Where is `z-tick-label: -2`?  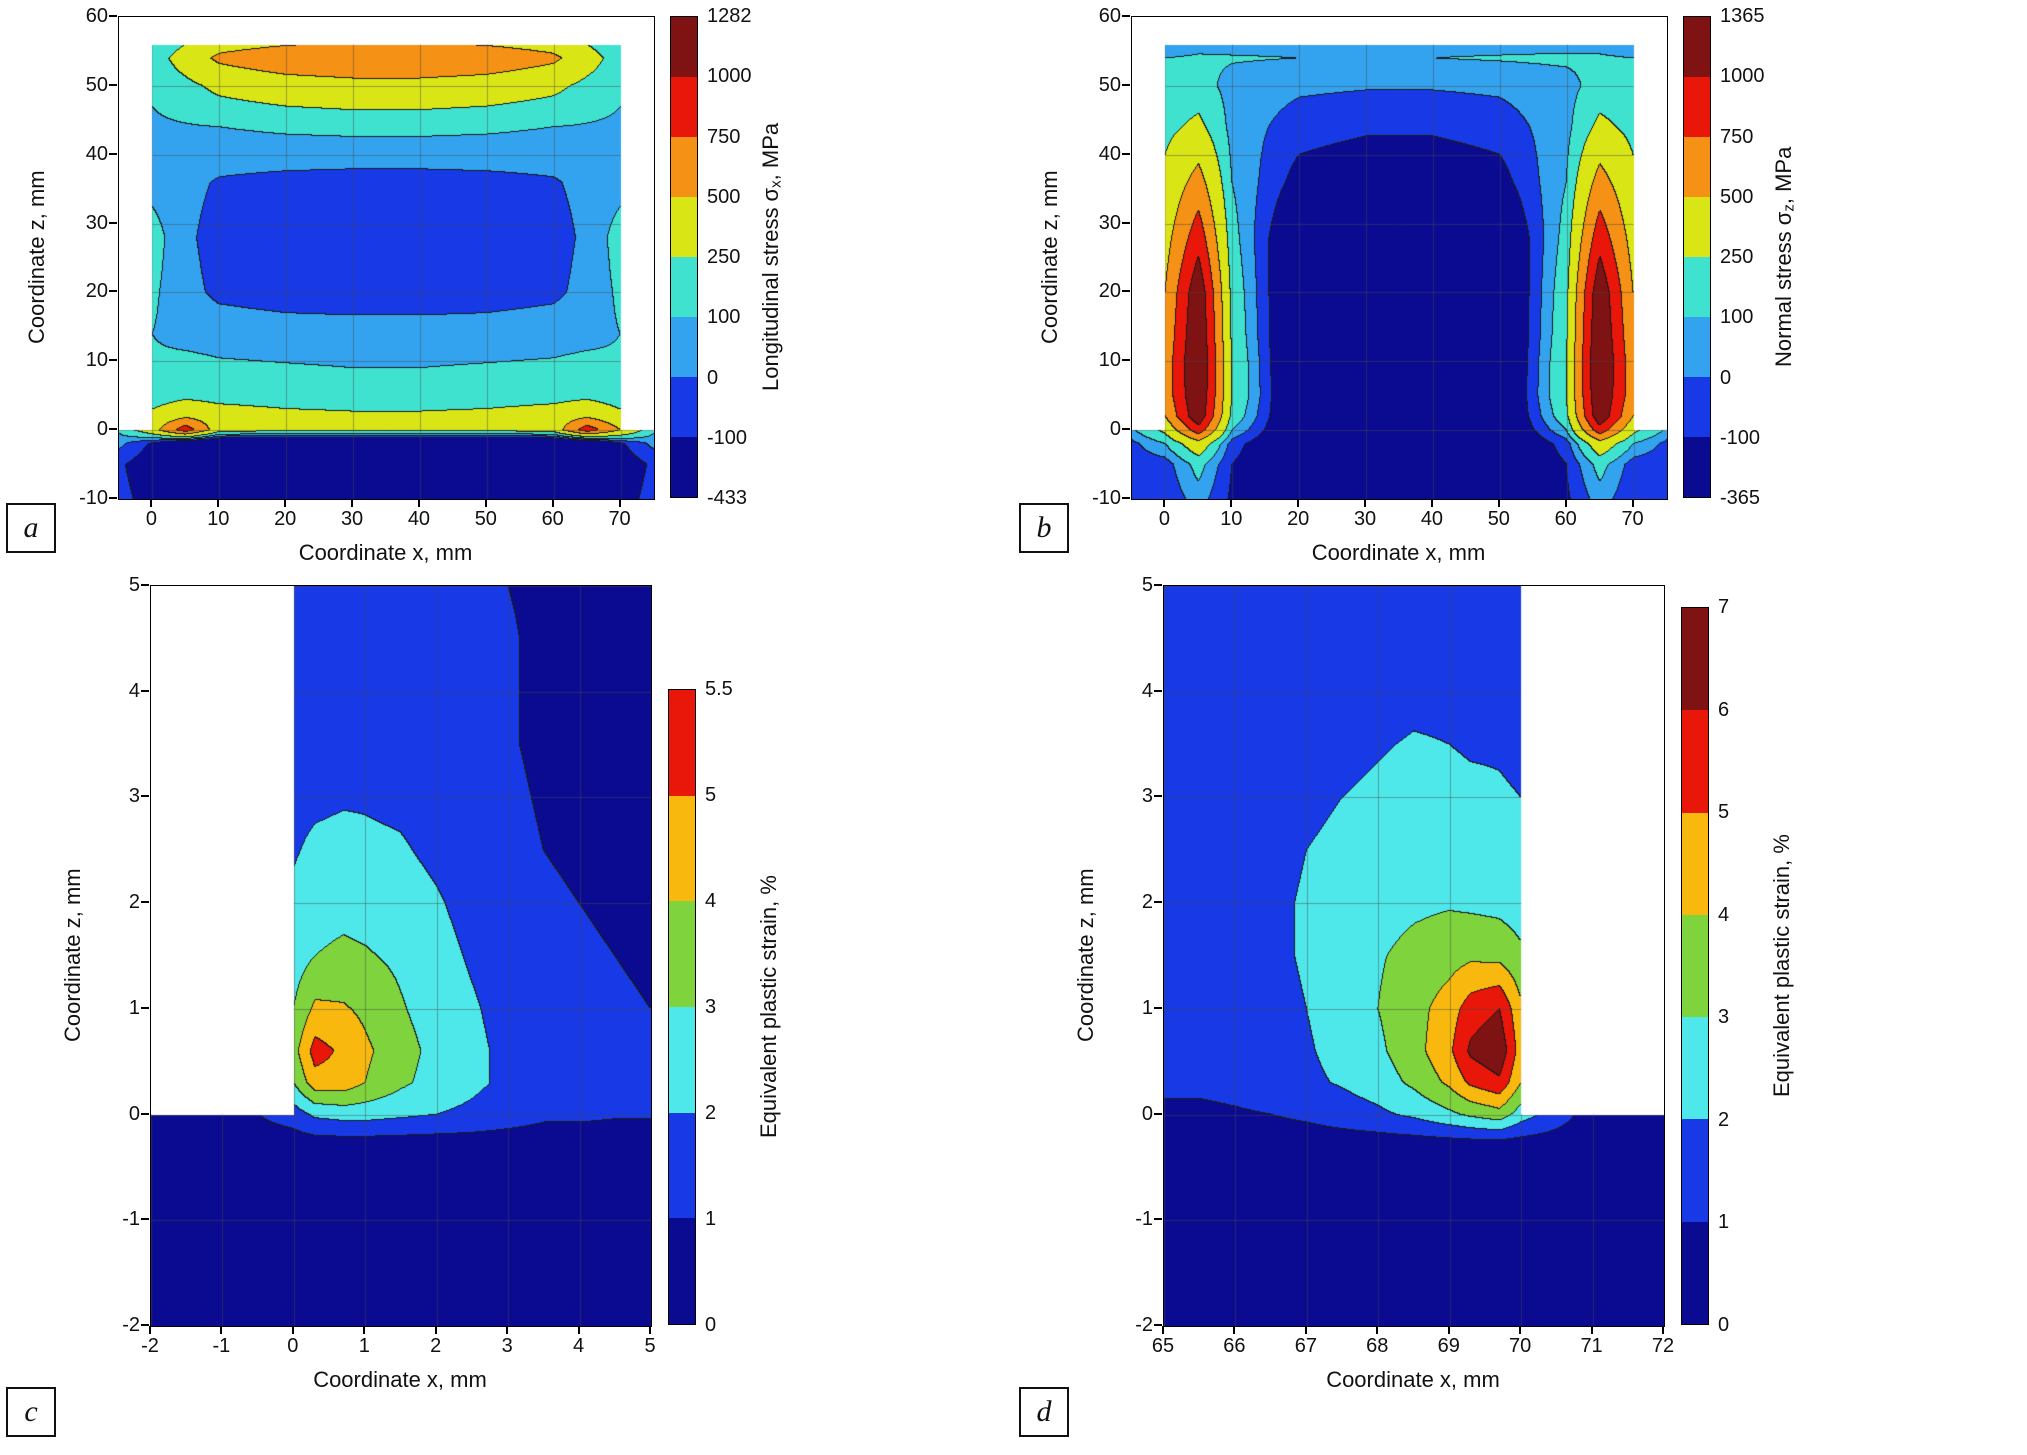 z-tick-label: -2 is located at coordinates (131, 1325).